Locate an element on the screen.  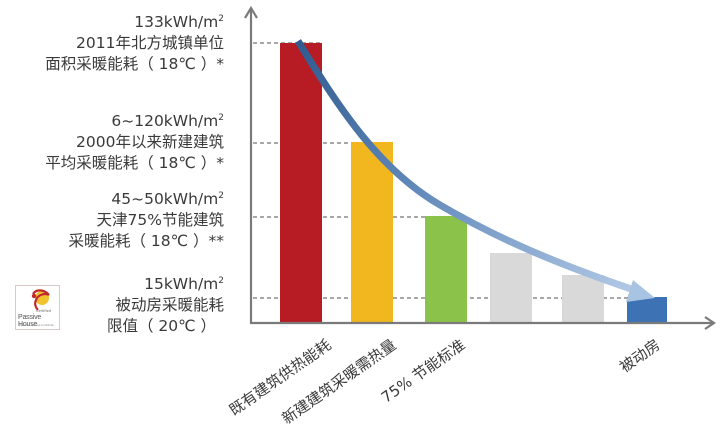
annotation-120: 6~120kWh/m2 2000年以来新建建筑 平均采暖能耗（ 18℃ ）* is located at coordinates (134, 142).